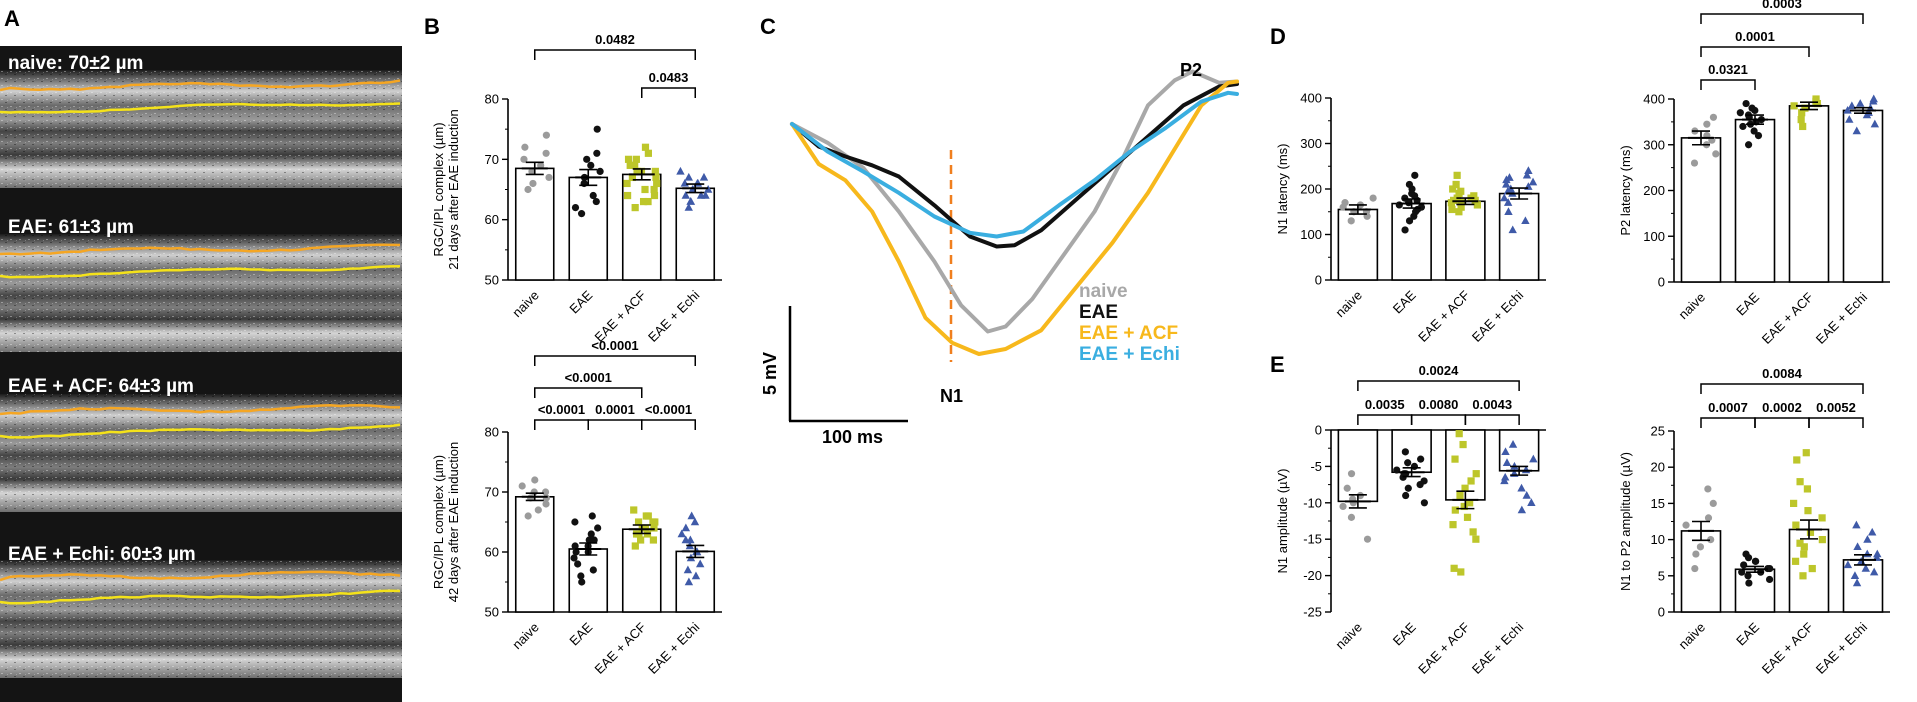 The height and width of the screenshot is (702, 1917). What do you see at coordinates (1311, 143) in the screenshot?
I see `y-tick-label: 300` at bounding box center [1311, 143].